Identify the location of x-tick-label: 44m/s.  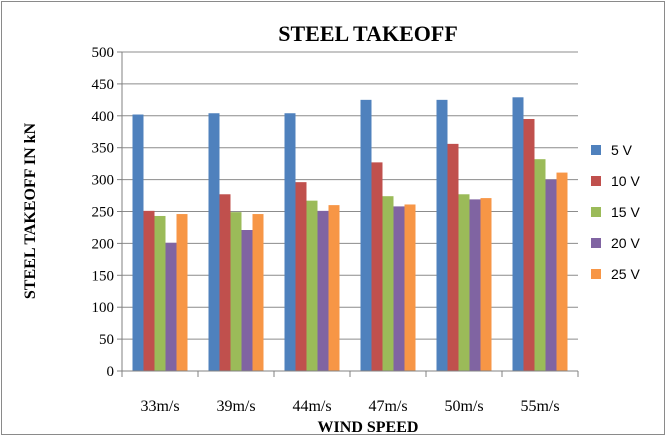
(311, 406).